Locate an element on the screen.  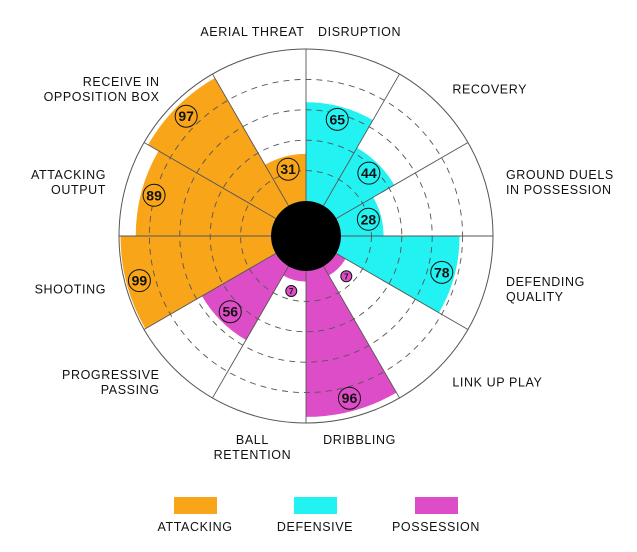
value-label-ball-retention: 7 is located at coordinates (291, 291).